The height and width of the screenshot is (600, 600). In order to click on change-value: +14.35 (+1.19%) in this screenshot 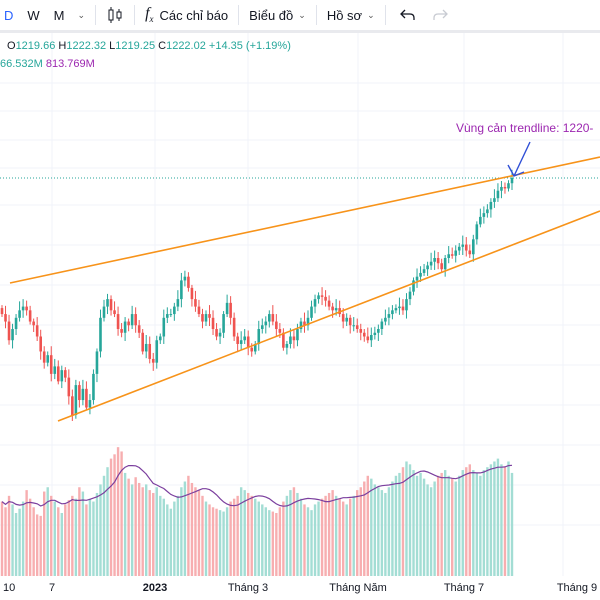, I will do `click(249, 46)`.